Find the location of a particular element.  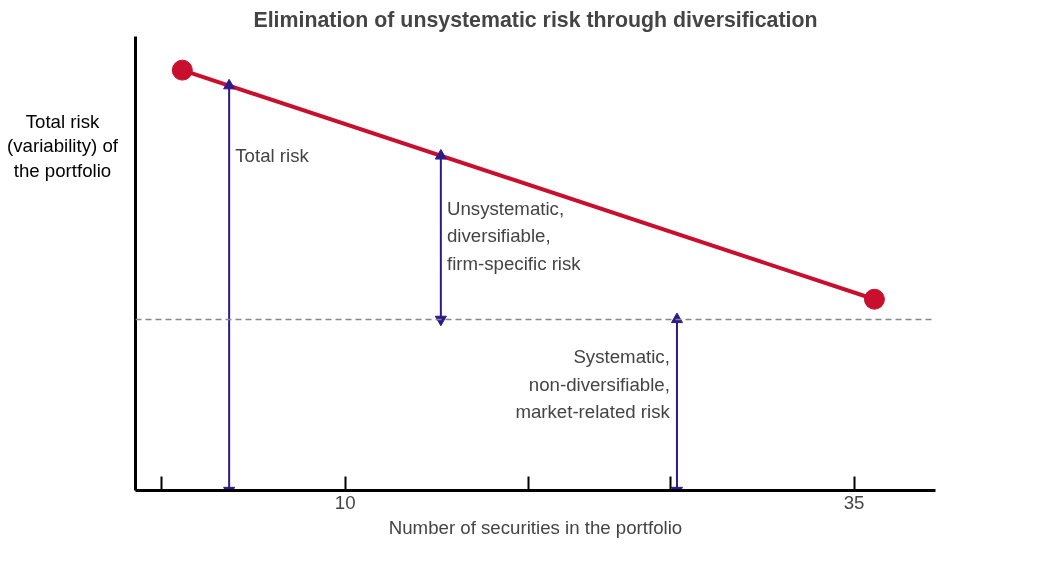

chart-title: Elimination of unsystematic risk through diversification is located at coordinates (535, 19).